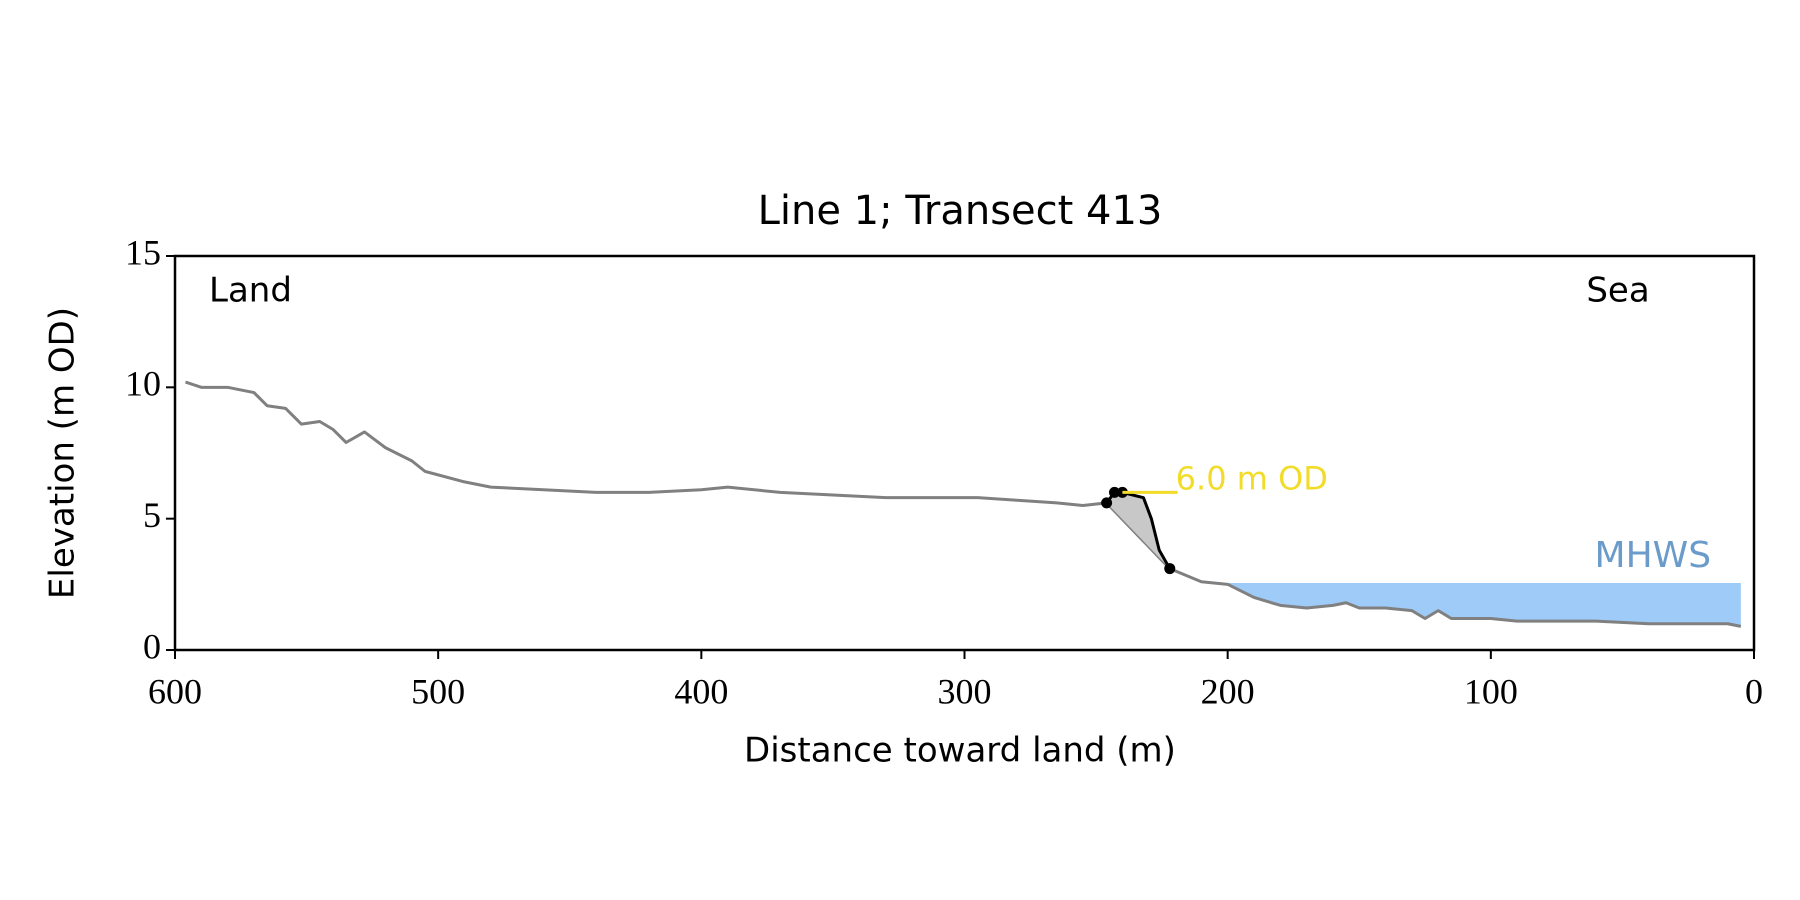 The height and width of the screenshot is (900, 1800). What do you see at coordinates (960, 211) in the screenshot?
I see `chart-title: Line 1; Transect 413` at bounding box center [960, 211].